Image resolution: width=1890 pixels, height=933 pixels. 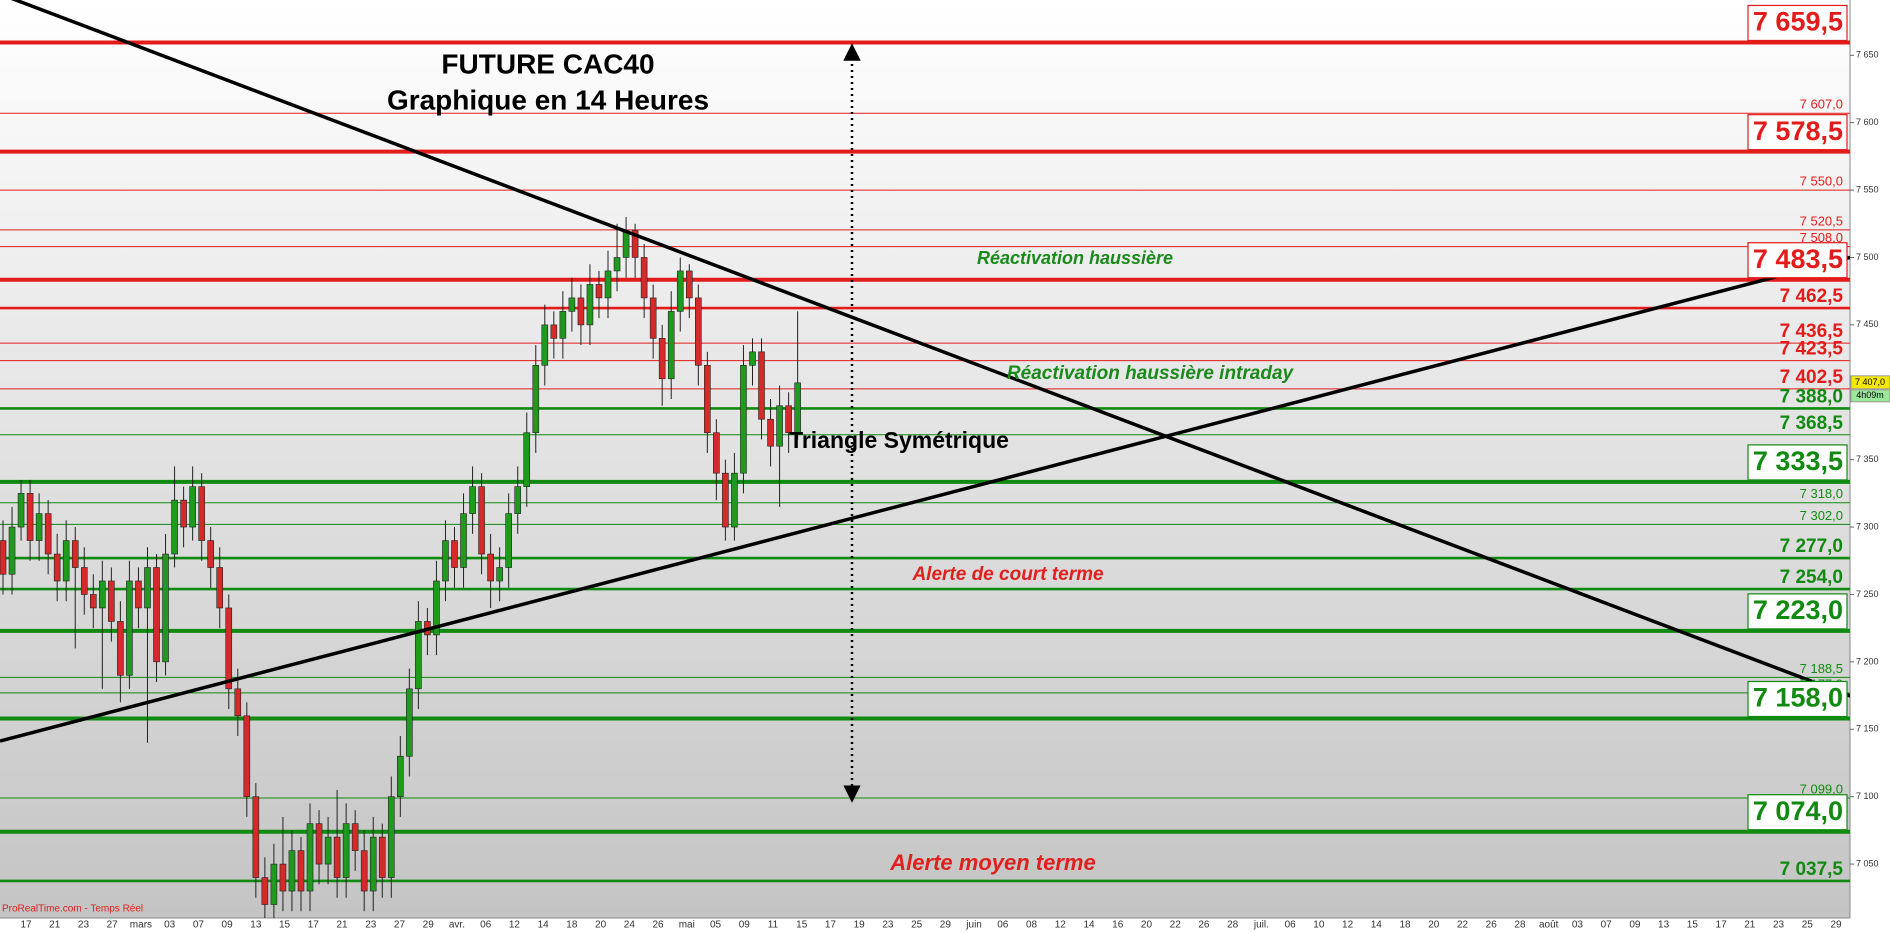 I want to click on level-label: 7 368,5, so click(x=1812, y=423).